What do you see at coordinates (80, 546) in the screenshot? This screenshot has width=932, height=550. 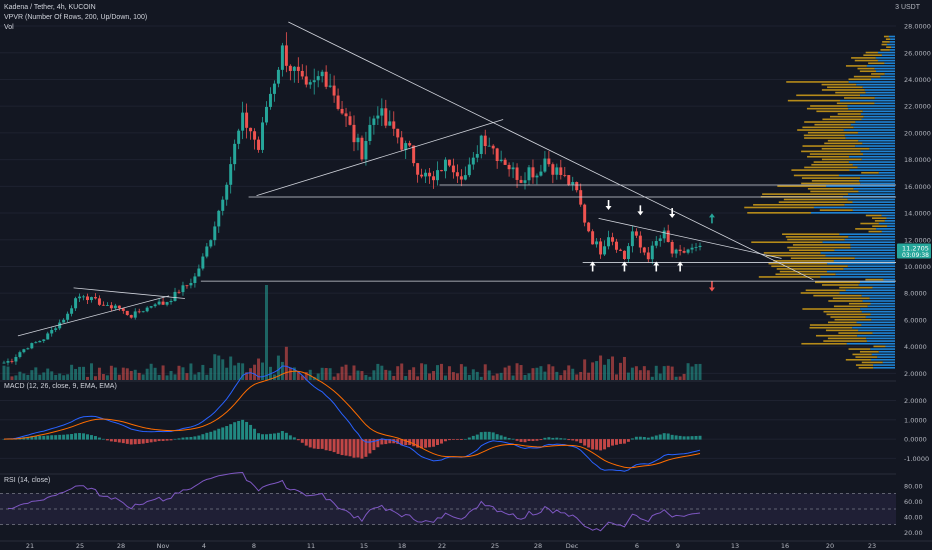 I see `time-tick-label: 25` at bounding box center [80, 546].